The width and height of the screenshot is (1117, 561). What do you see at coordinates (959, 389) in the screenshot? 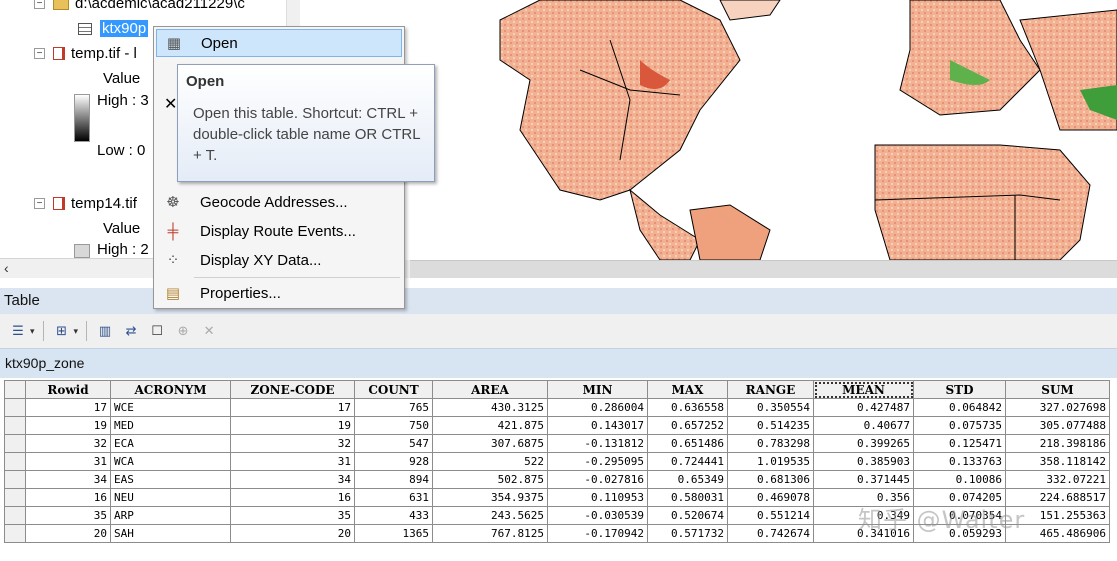
I see `column-header-std: STD` at bounding box center [959, 389].